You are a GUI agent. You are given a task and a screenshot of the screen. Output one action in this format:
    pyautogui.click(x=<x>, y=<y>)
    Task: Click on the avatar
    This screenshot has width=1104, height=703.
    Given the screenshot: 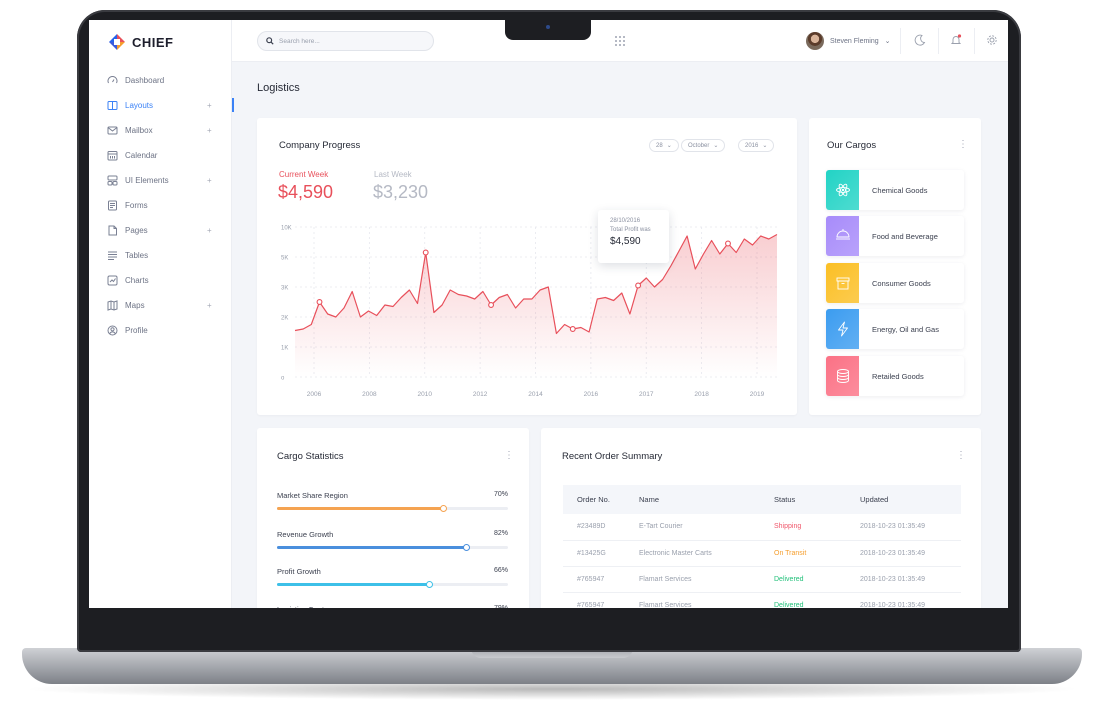 What is the action you would take?
    pyautogui.click(x=815, y=41)
    